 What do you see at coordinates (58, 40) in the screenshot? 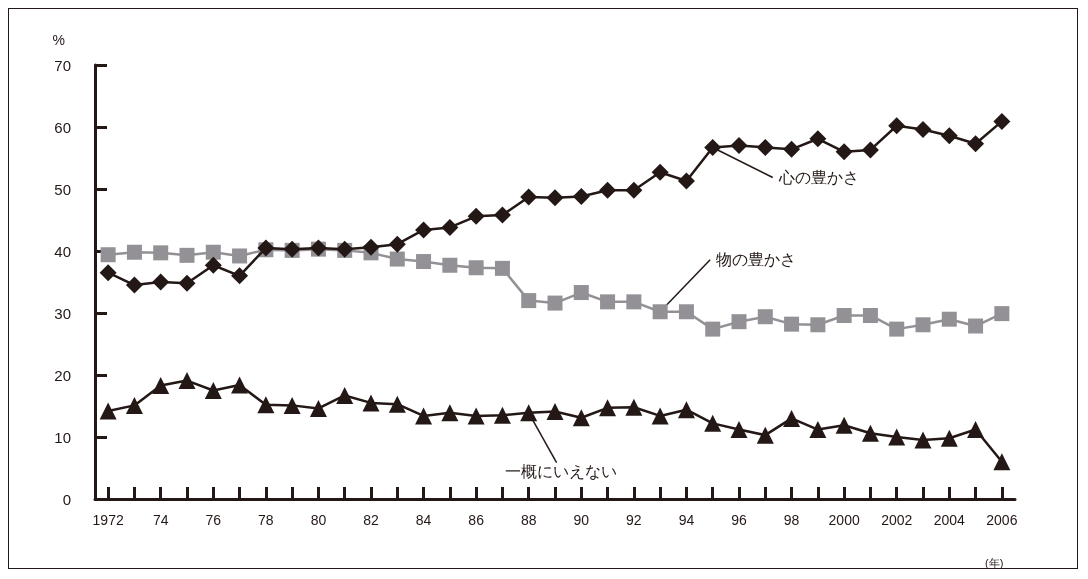
I see `y-axis-title: %` at bounding box center [58, 40].